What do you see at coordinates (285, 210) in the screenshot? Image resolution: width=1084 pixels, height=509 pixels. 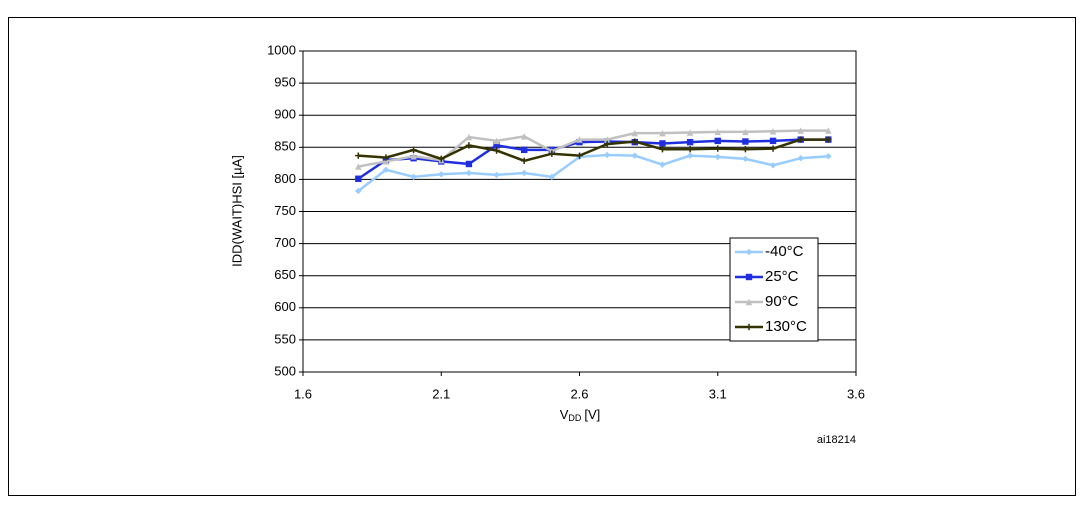 I see `y-tick-label: 750` at bounding box center [285, 210].